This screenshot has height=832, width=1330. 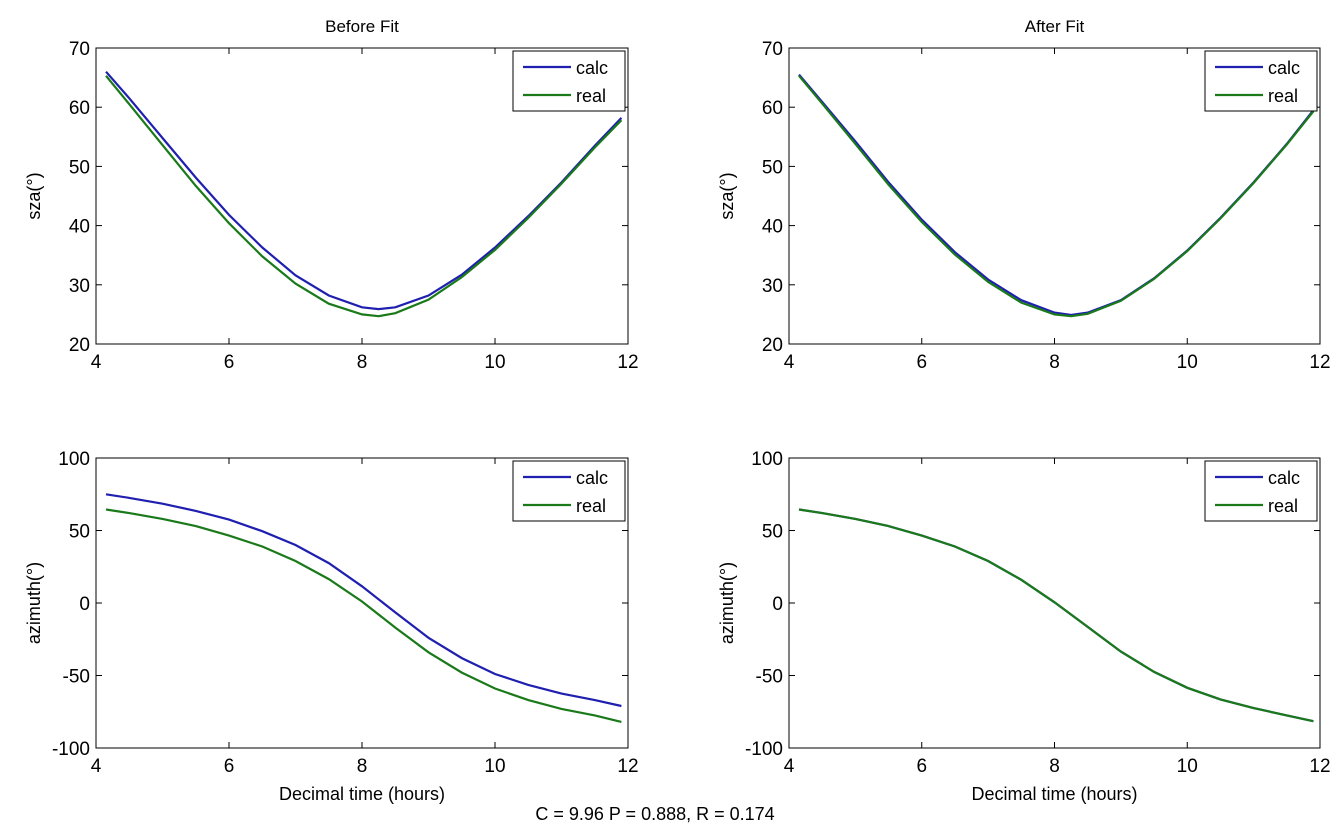 I want to click on fit-parameters-caption: C = 9.96 P = 0.888, R = 0.174, so click(x=665, y=814).